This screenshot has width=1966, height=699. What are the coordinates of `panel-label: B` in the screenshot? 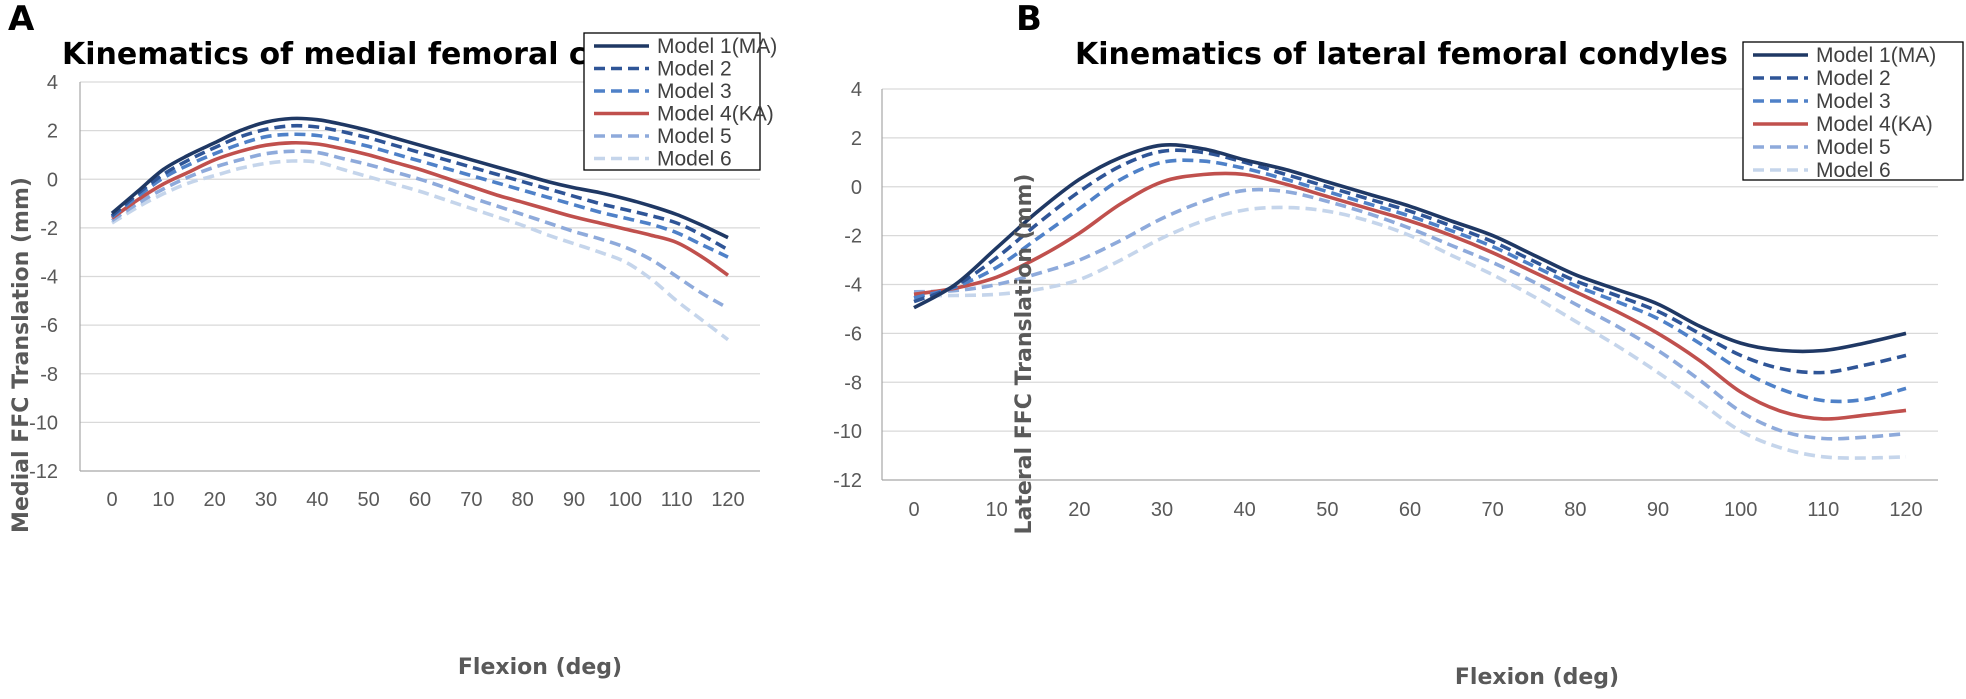 It's located at (1029, 19).